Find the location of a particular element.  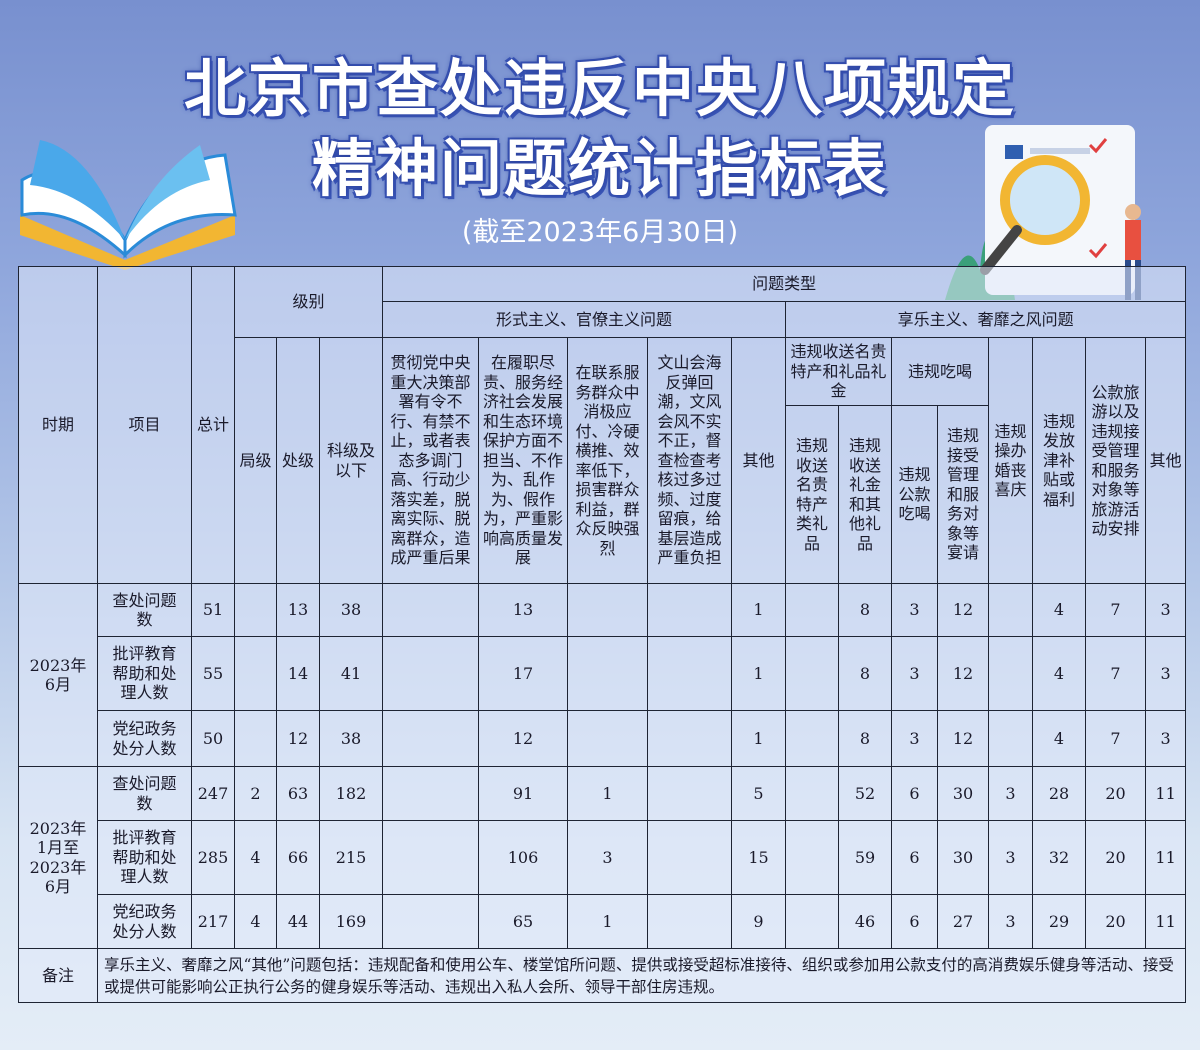

period-cell: 2023年1月至2023年6月 is located at coordinates (58, 857).